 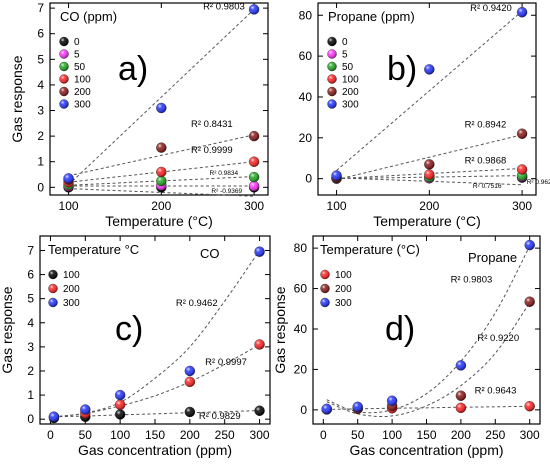 I want to click on legend-entry: 50, so click(x=80, y=67).